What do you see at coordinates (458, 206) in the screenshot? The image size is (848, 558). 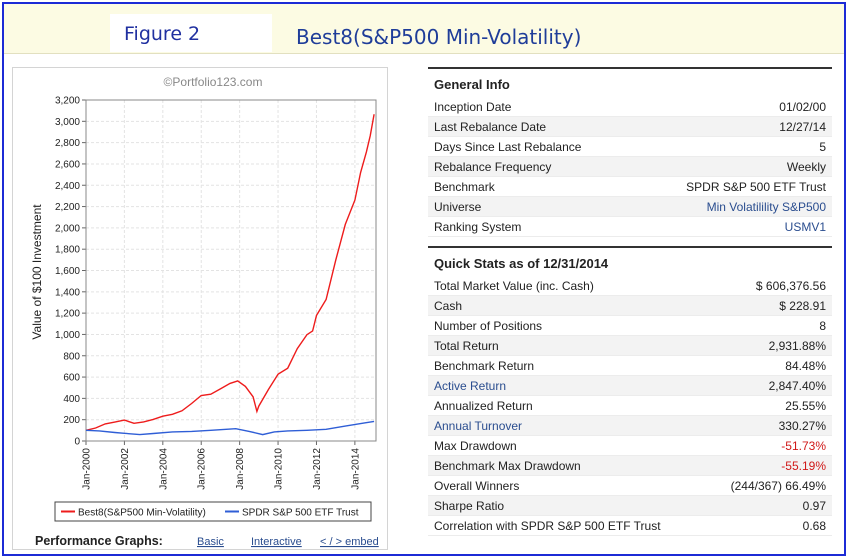 I see `stat-label: Universe` at bounding box center [458, 206].